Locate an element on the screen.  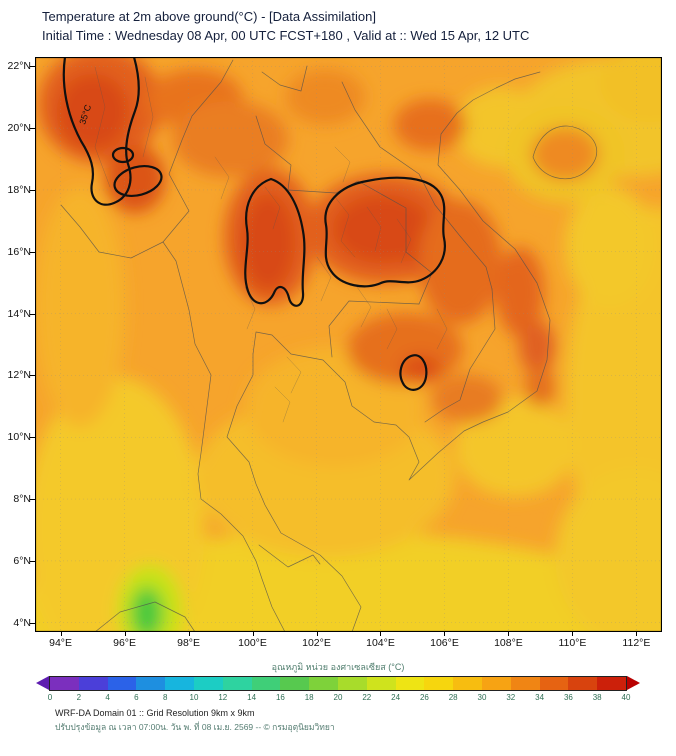
colorbar-tick-label: 8 is located at coordinates (165, 697).